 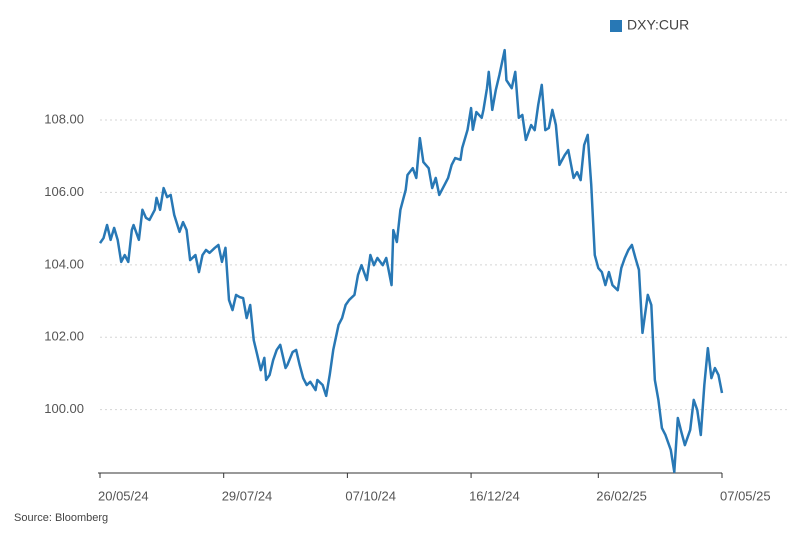 I want to click on y-tick-label: 106.00, so click(x=64, y=191).